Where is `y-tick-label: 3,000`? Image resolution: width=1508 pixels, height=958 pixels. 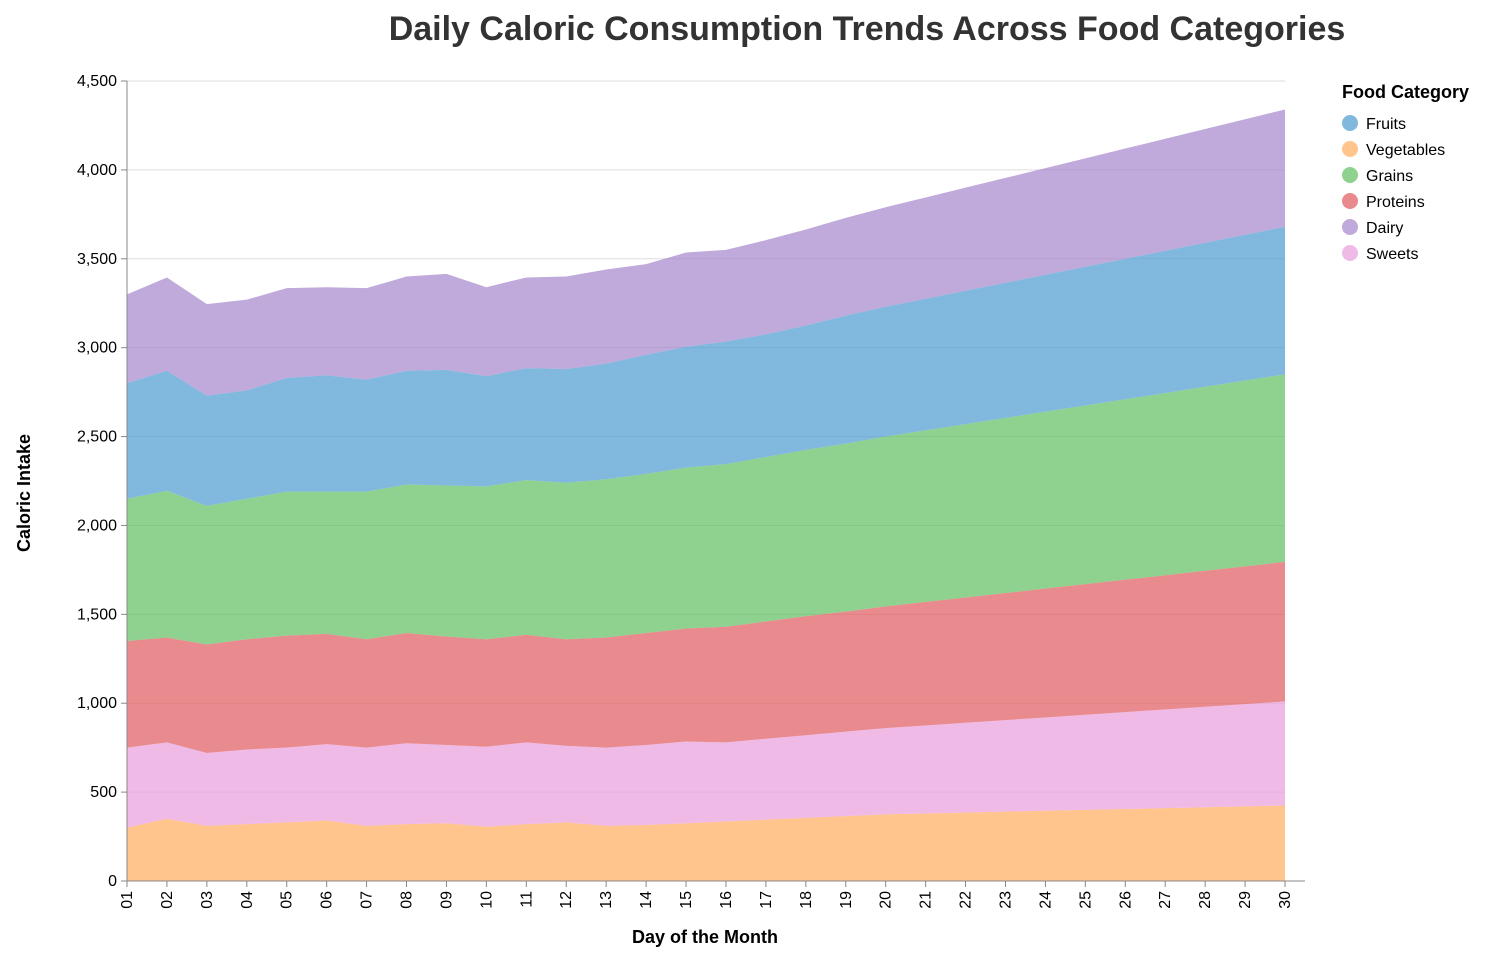 y-tick-label: 3,000 is located at coordinates (97, 348).